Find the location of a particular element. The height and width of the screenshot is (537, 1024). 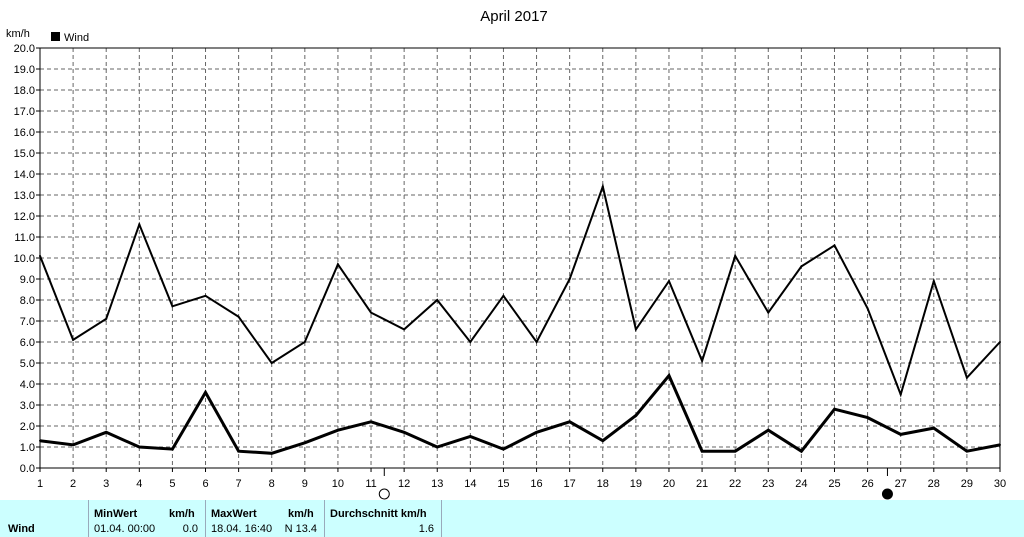

y-tick-label: 15.0 is located at coordinates (24, 154).